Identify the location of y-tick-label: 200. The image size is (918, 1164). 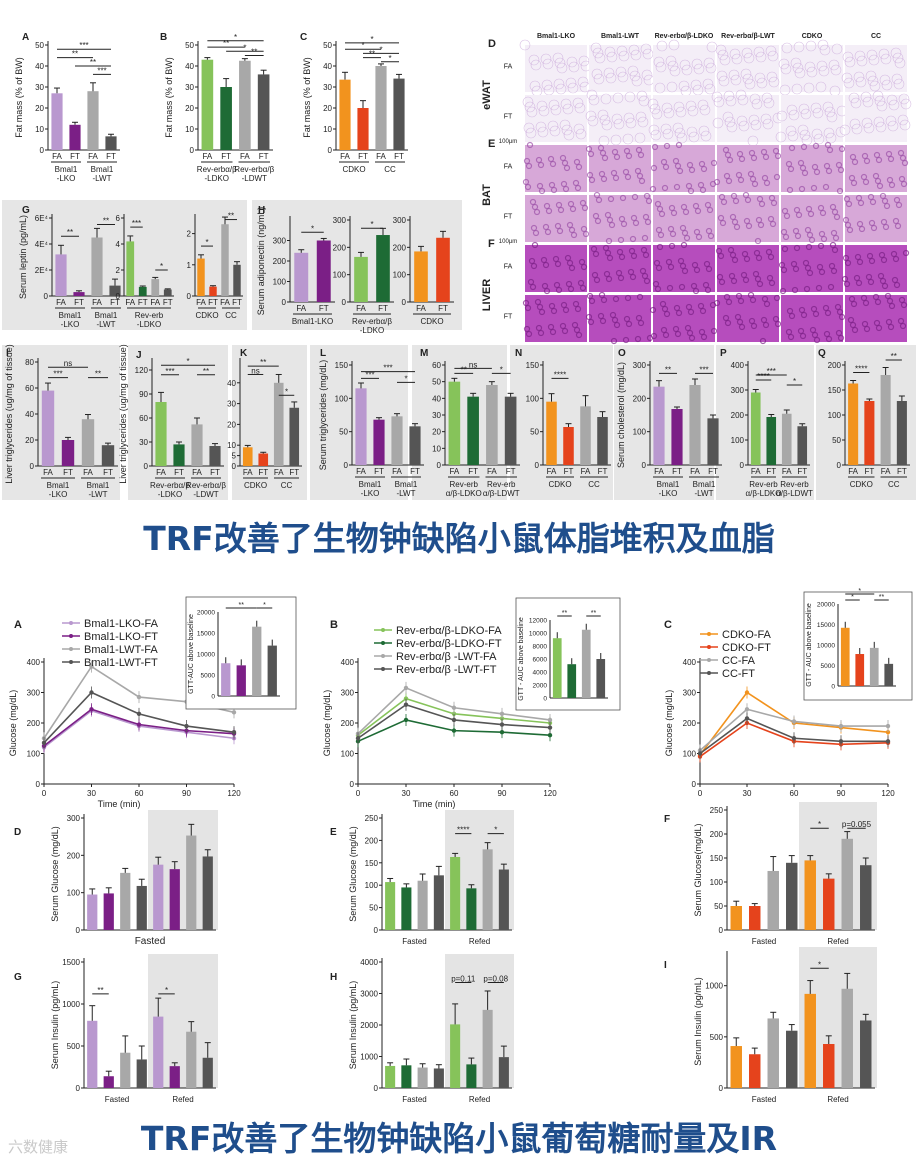
(34, 723).